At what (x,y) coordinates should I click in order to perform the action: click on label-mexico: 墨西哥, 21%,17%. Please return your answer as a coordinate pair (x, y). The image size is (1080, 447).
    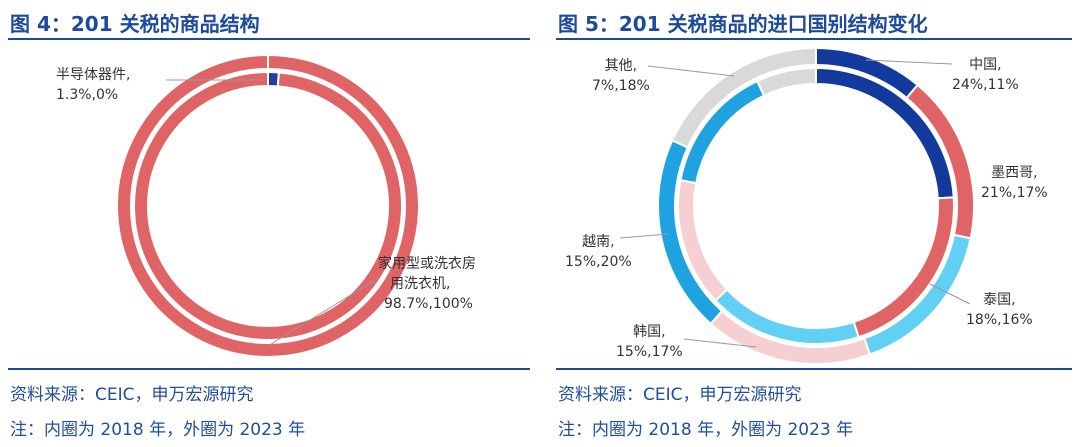
    Looking at the image, I should click on (1014, 183).